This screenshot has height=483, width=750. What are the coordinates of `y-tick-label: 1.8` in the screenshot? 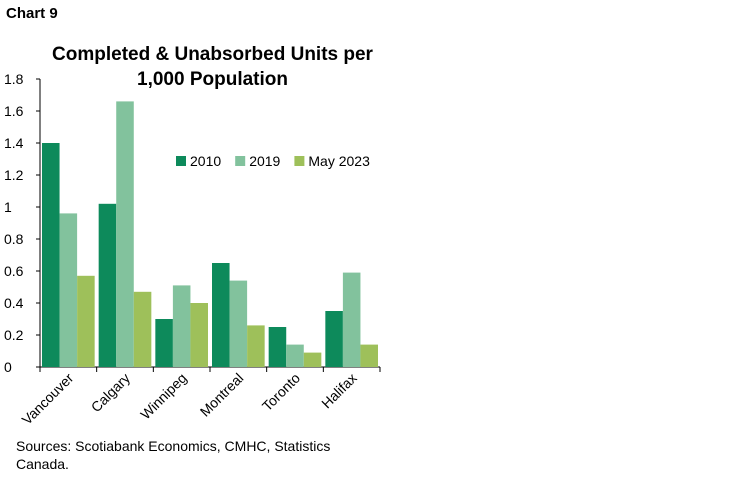 It's located at (14, 79).